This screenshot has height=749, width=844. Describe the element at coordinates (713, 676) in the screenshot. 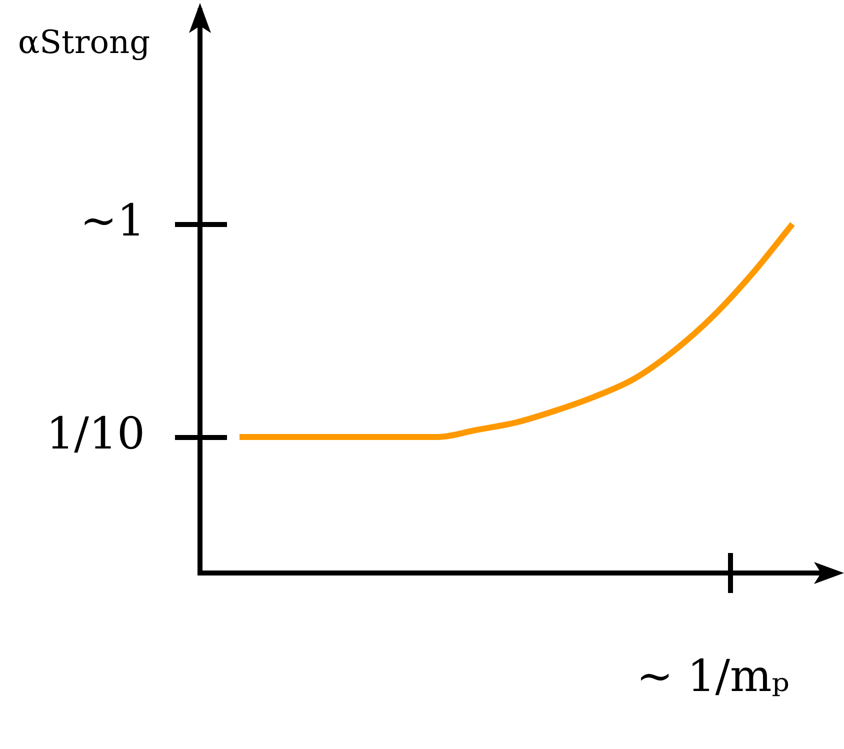

I see `text: ∼ 1/mₚ` at that location.